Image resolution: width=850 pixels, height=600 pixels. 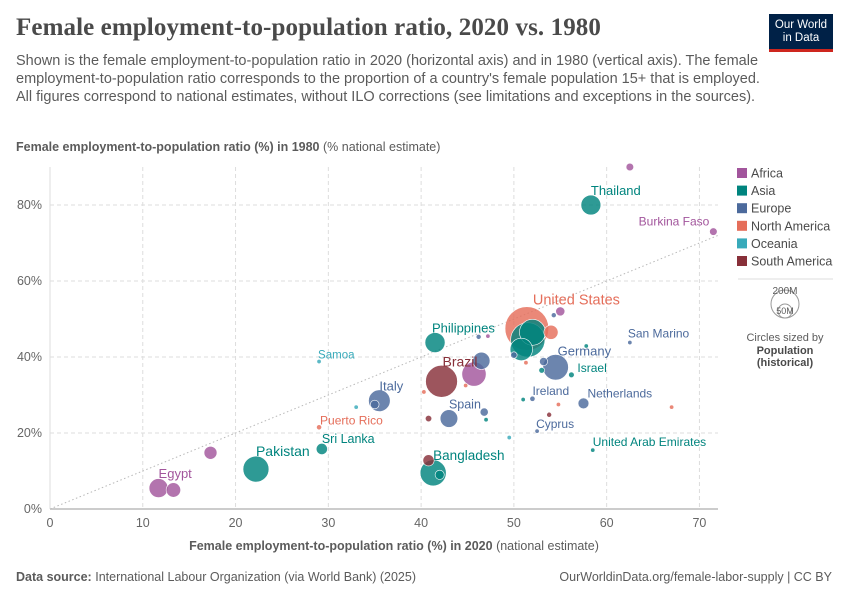 I want to click on data-point-netherlands, so click(x=583, y=403).